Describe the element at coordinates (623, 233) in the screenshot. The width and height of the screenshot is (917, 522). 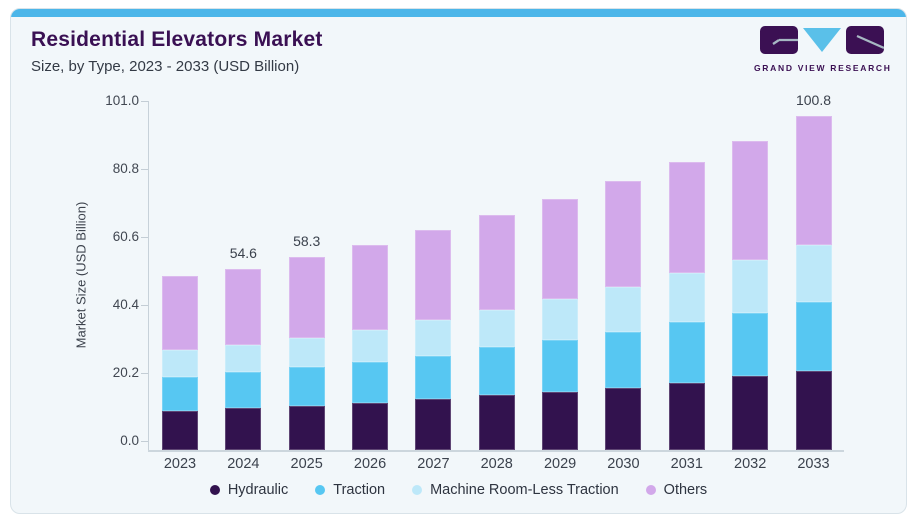
I see `bar-segment-others-2030` at that location.